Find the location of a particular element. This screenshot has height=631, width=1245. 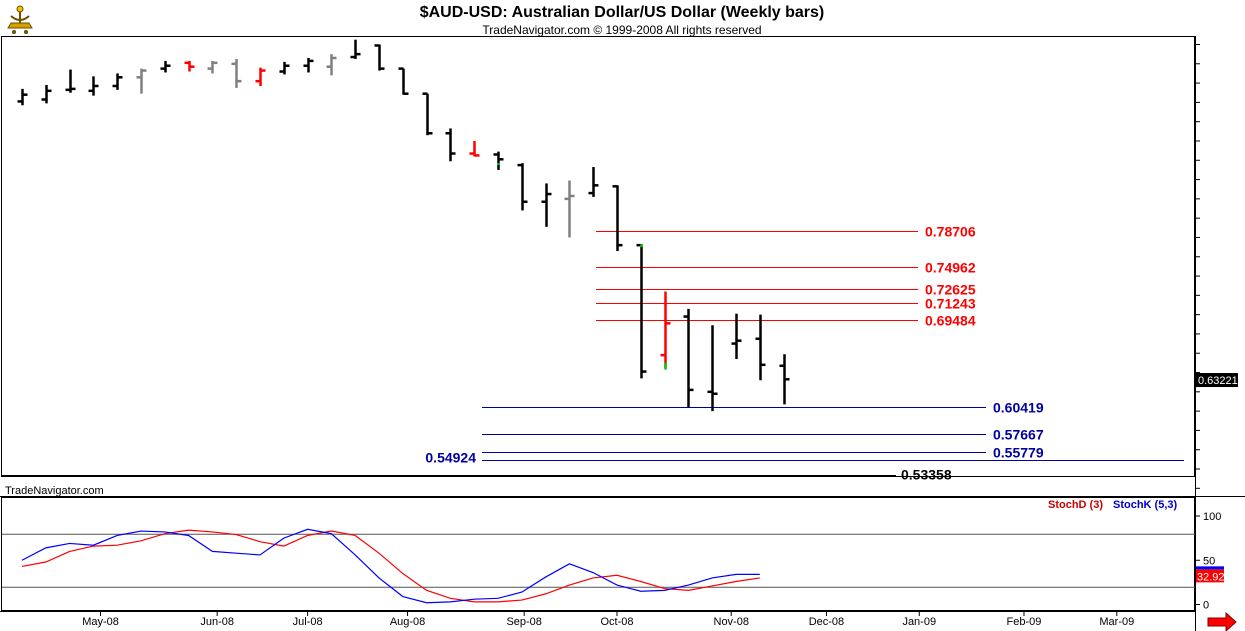

stoch-series-line is located at coordinates (390, 566).